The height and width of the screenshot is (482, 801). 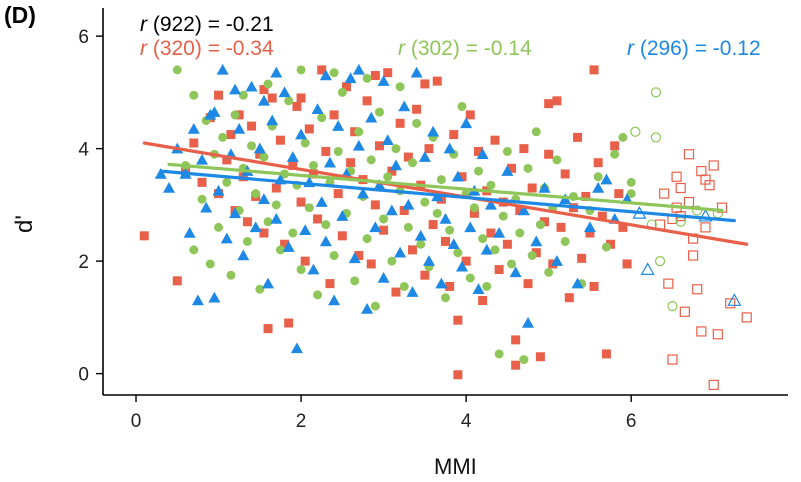 What do you see at coordinates (401, 48) in the screenshot?
I see `r-symbol: r` at bounding box center [401, 48].